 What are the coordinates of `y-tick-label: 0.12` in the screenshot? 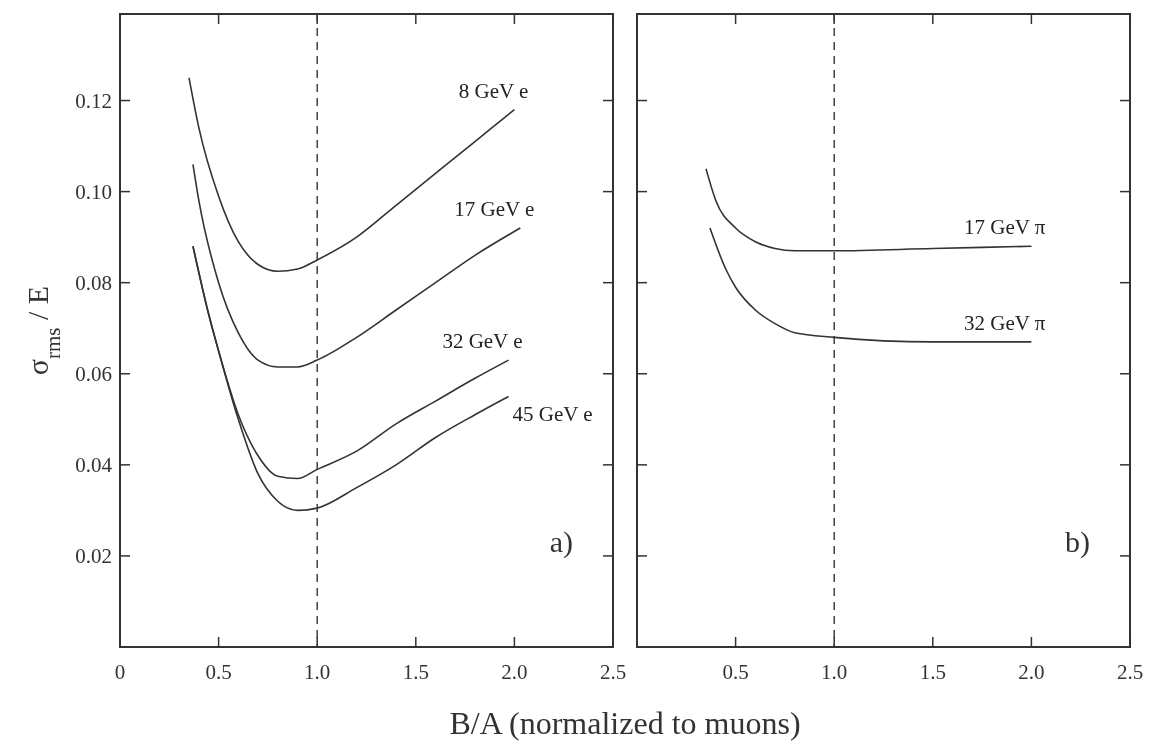 It's located at (93, 100).